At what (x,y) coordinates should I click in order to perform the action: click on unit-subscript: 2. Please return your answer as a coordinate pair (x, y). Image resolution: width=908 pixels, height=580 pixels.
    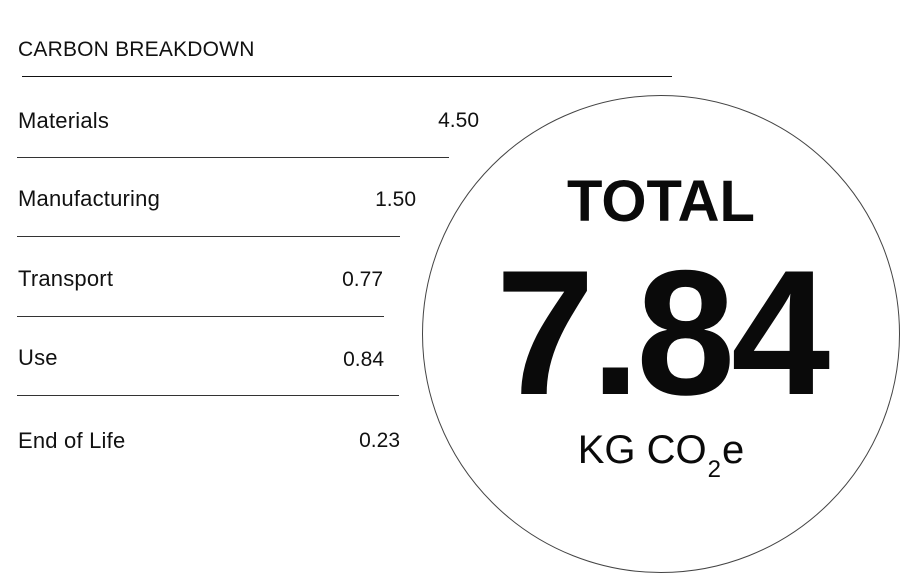
    Looking at the image, I should click on (714, 469).